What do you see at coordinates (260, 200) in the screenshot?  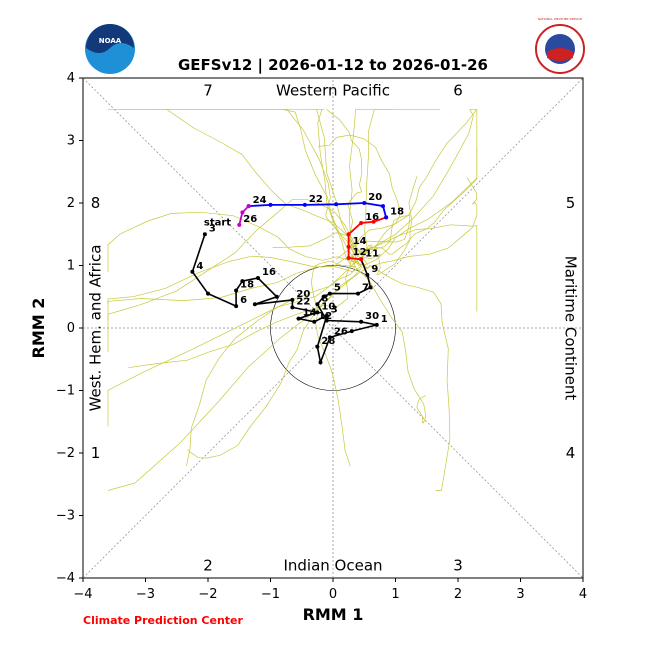 I see `forecast-day-label: 24` at bounding box center [260, 200].